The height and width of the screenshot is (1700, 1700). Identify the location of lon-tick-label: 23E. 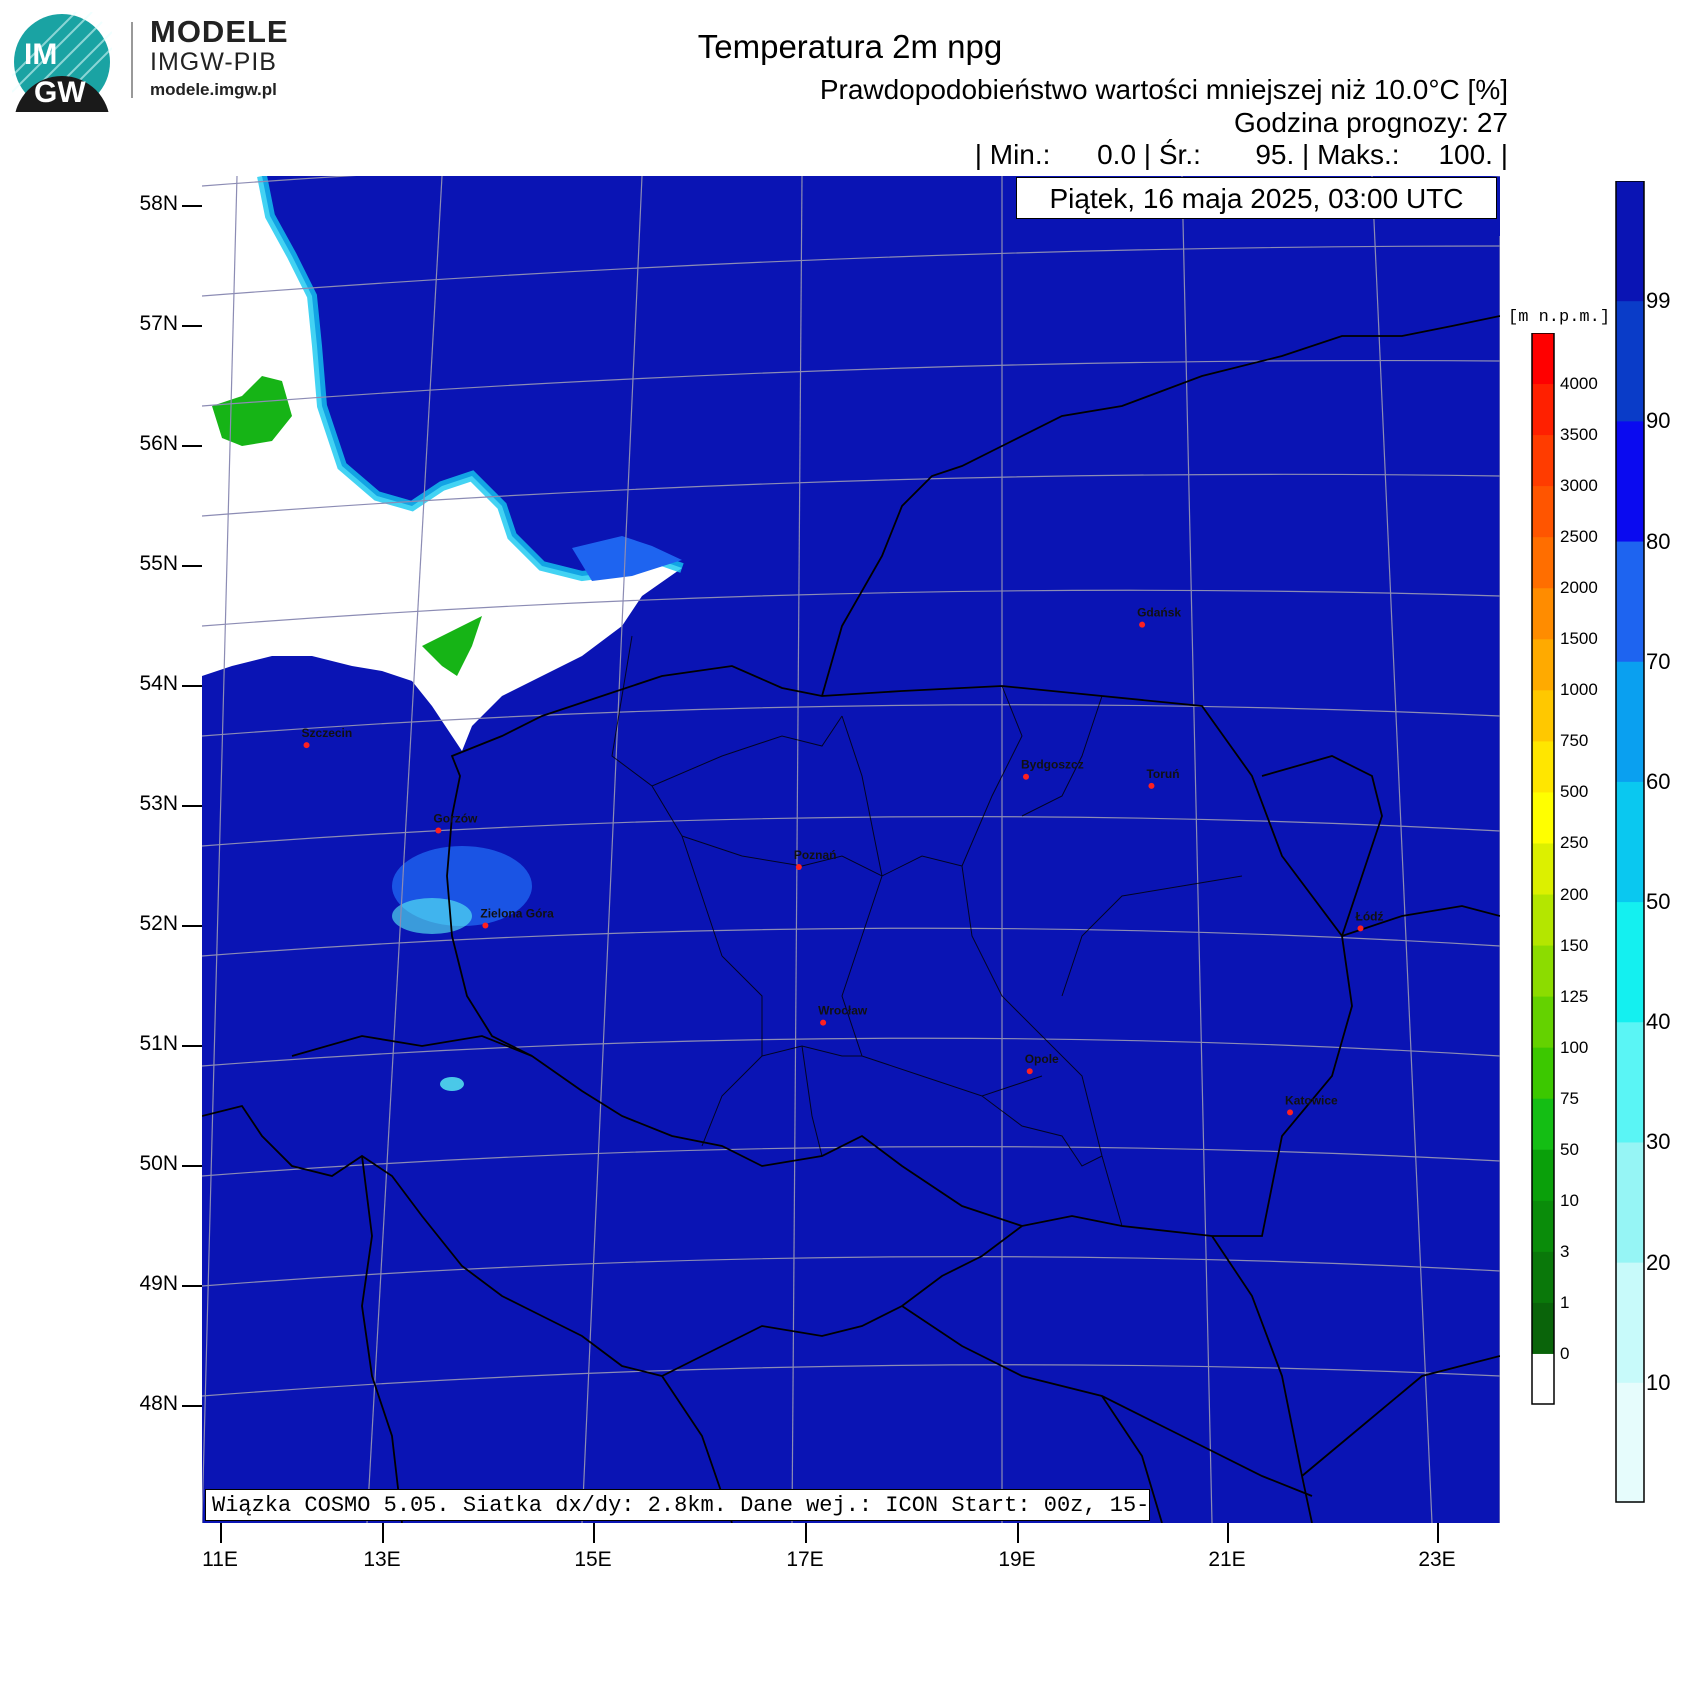
(1437, 1559).